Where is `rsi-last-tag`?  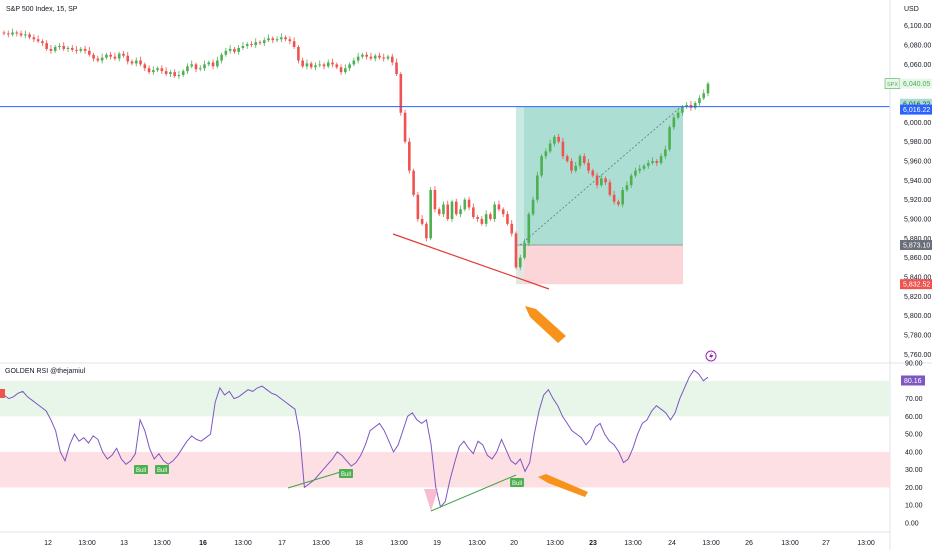 rsi-last-tag is located at coordinates (913, 380).